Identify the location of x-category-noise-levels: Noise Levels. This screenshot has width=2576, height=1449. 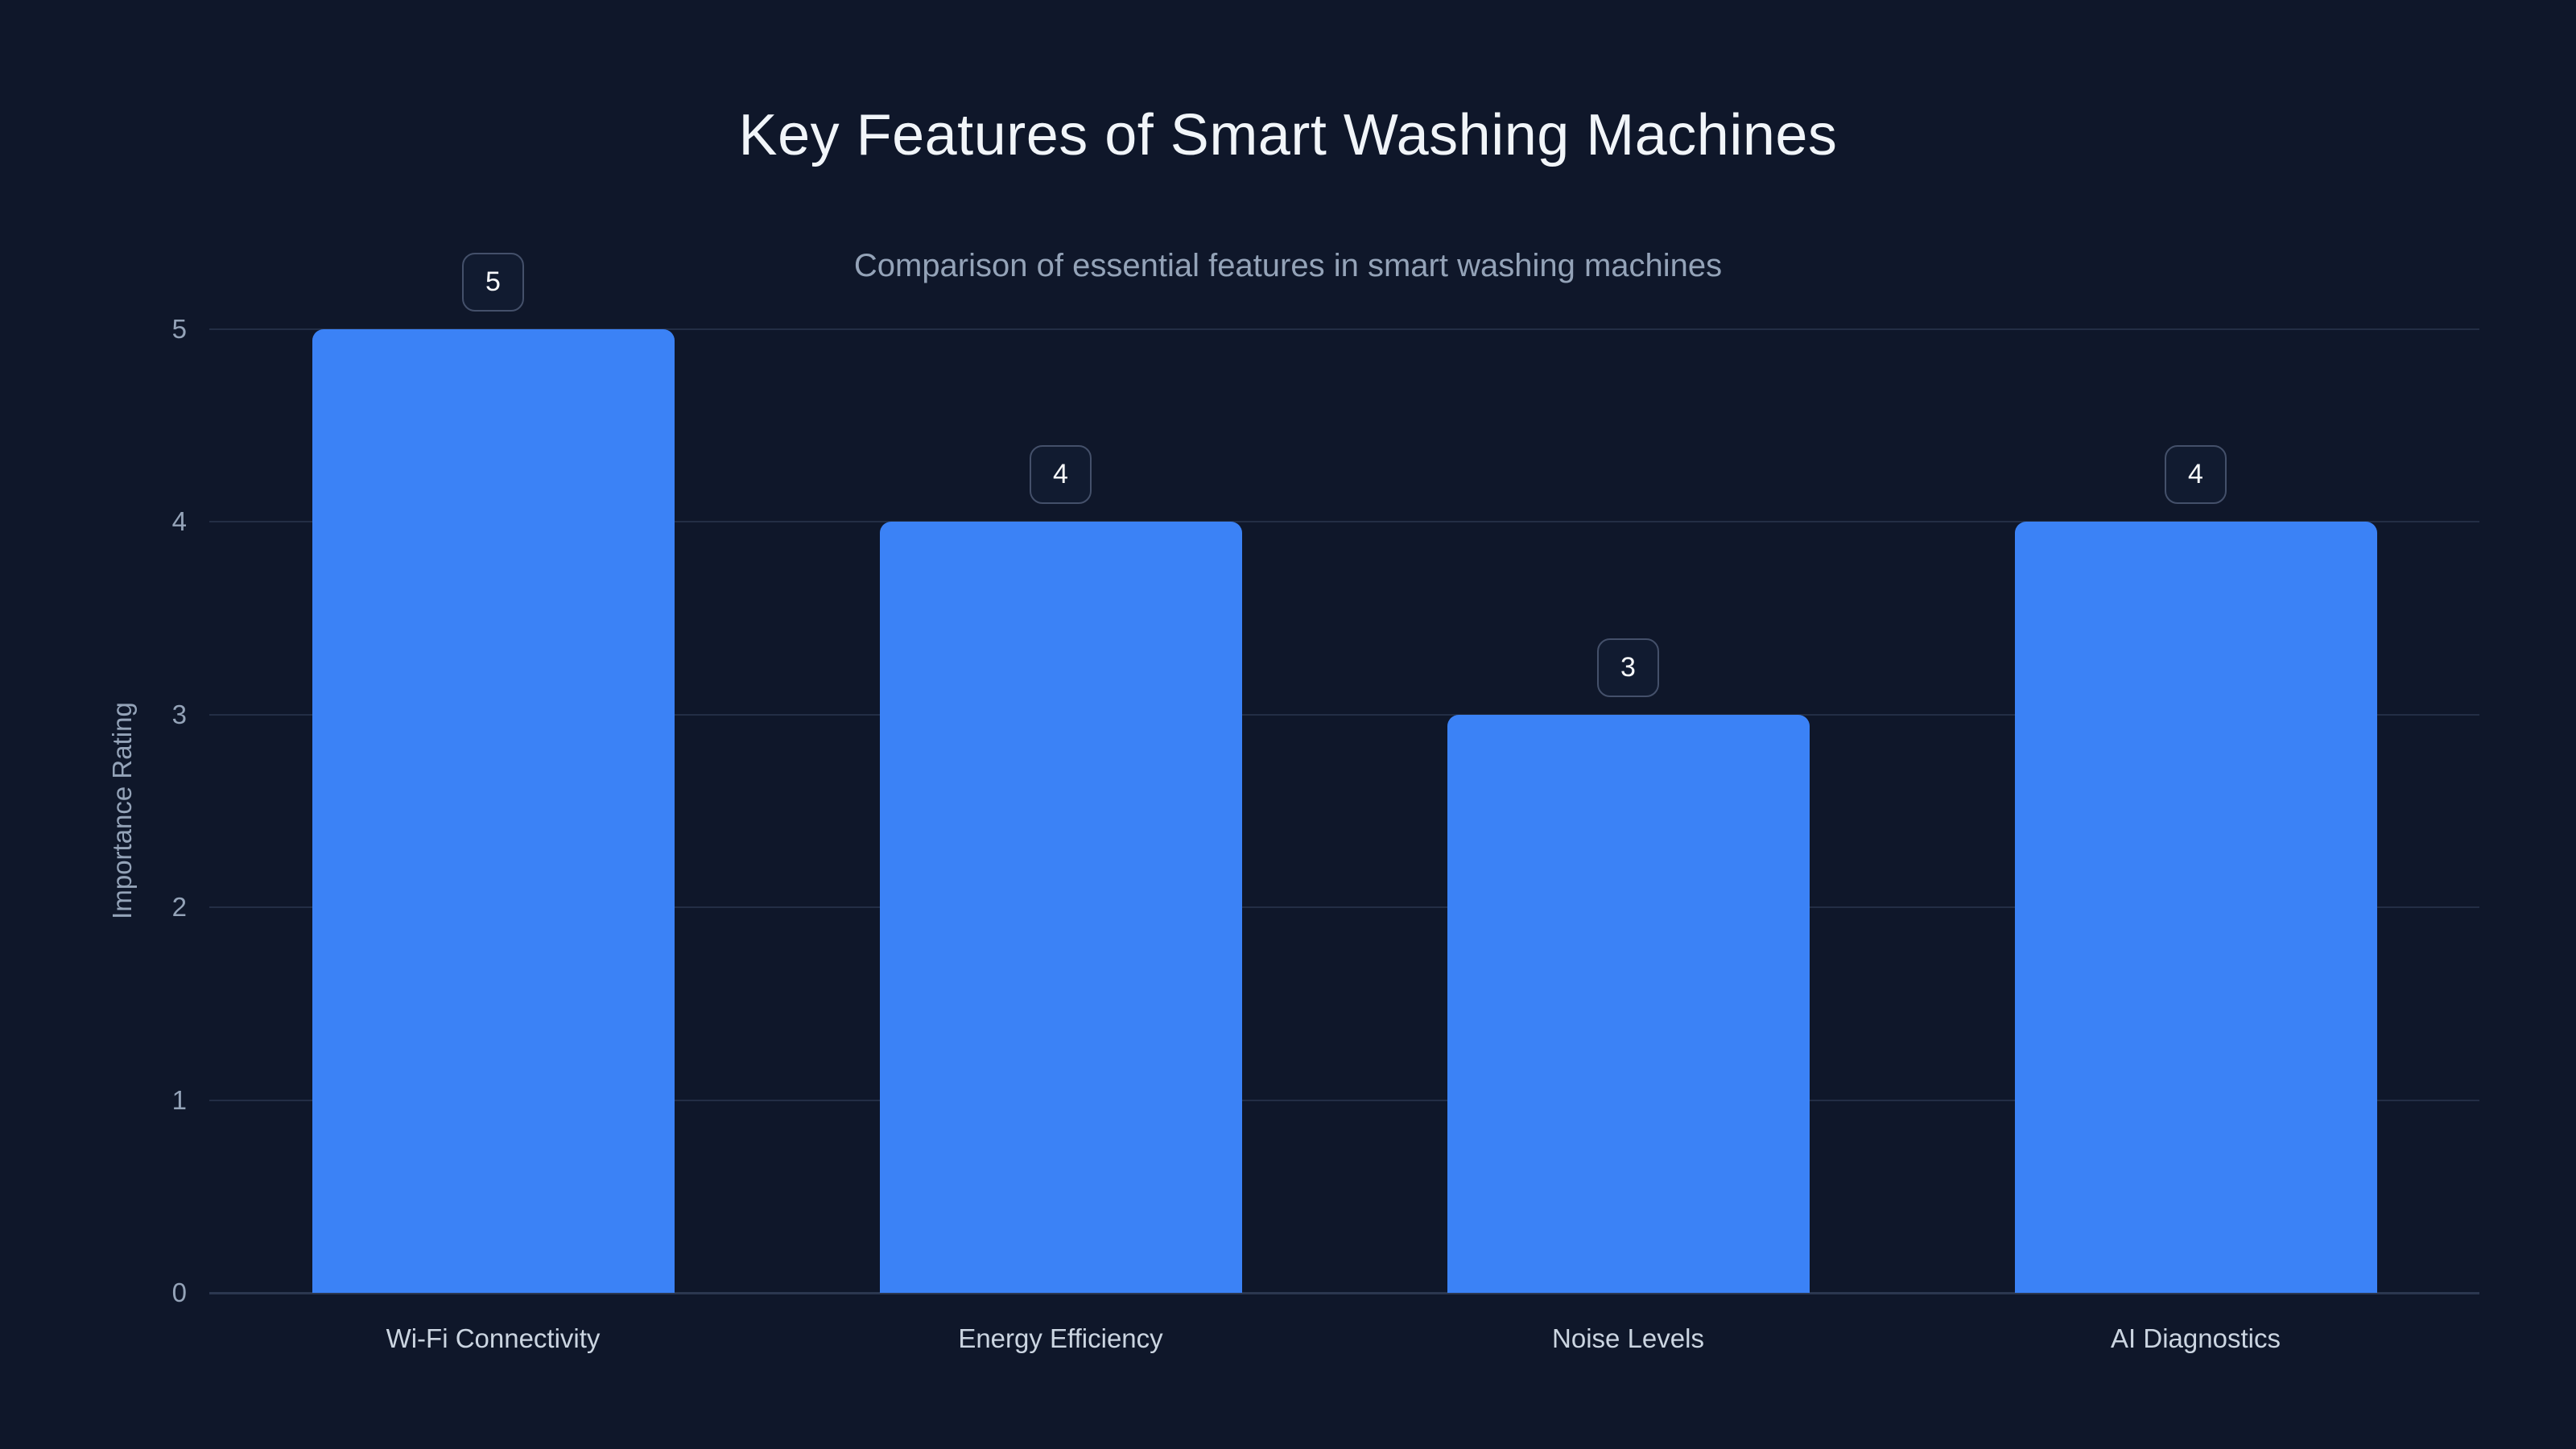
(1628, 1338).